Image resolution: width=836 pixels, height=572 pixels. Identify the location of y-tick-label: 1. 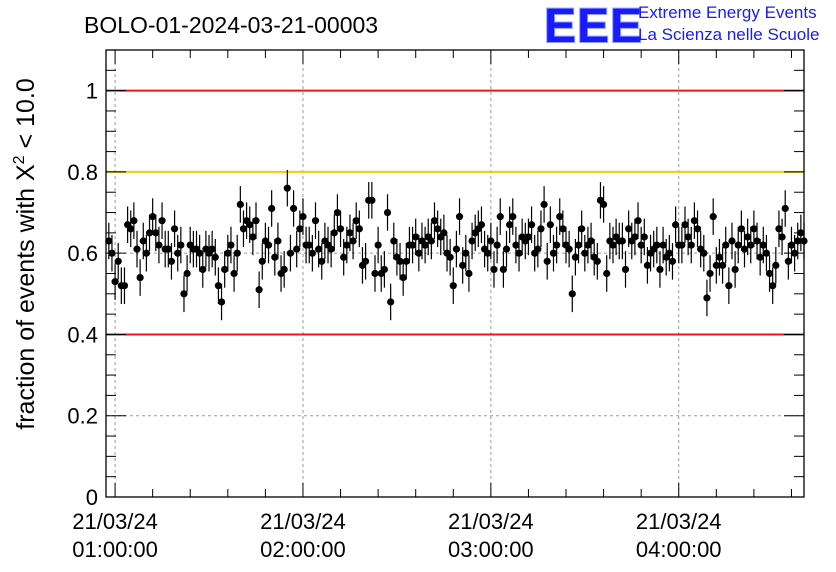
(92, 91).